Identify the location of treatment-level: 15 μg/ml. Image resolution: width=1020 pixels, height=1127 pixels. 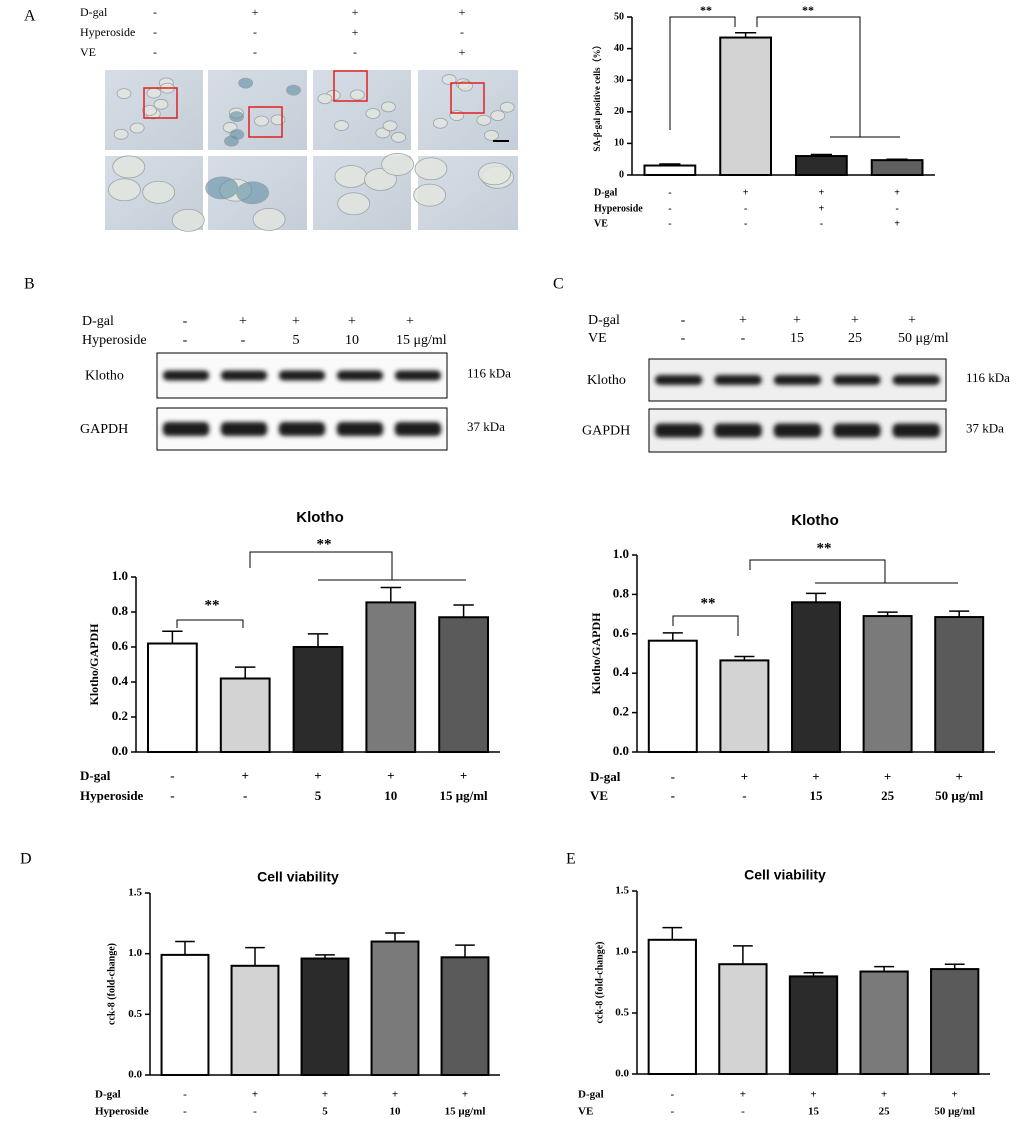
(421, 340).